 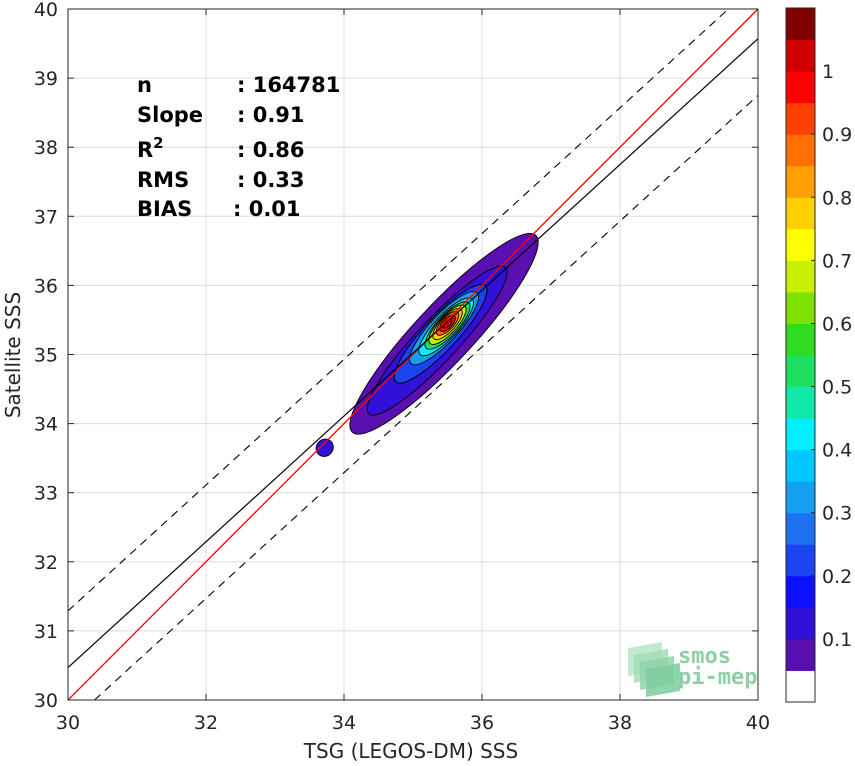 I want to click on stat-superscript: 2, so click(x=158, y=143).